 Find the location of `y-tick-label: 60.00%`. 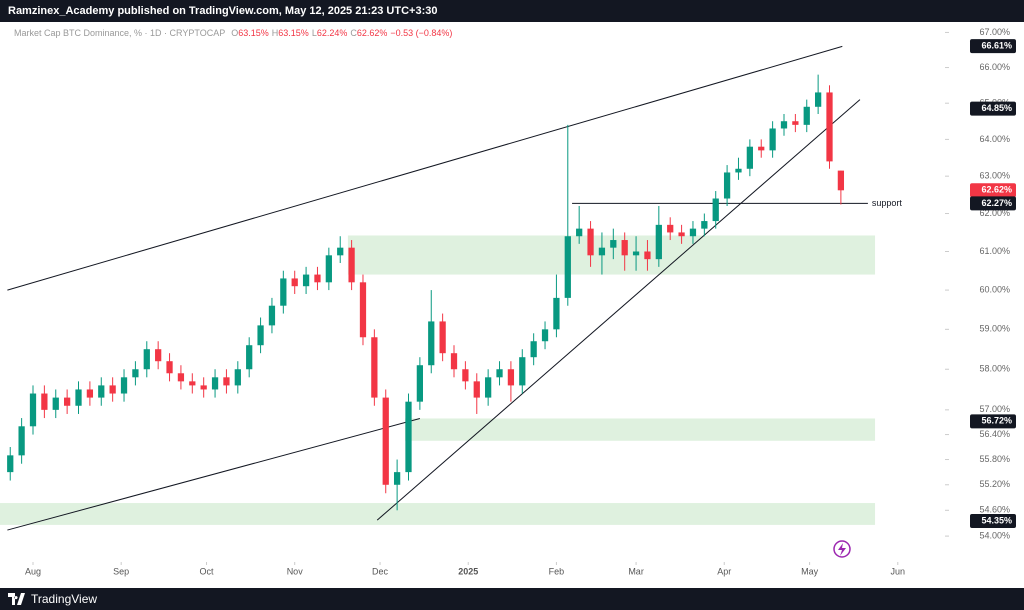

y-tick-label: 60.00% is located at coordinates (994, 289).